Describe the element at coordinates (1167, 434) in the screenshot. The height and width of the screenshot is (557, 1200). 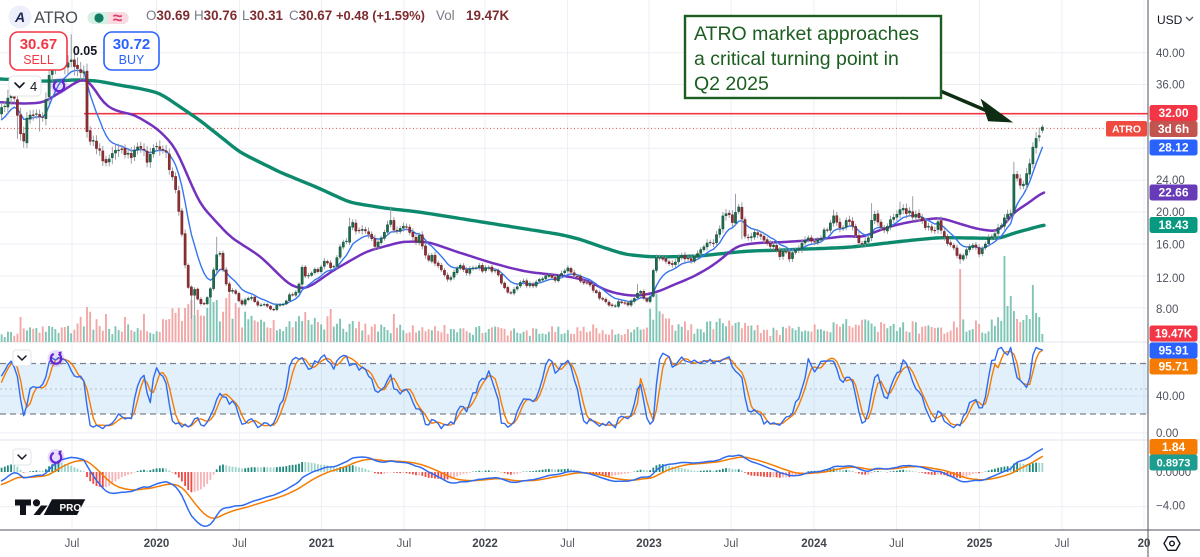
I see `svg-text: 0.00` at that location.